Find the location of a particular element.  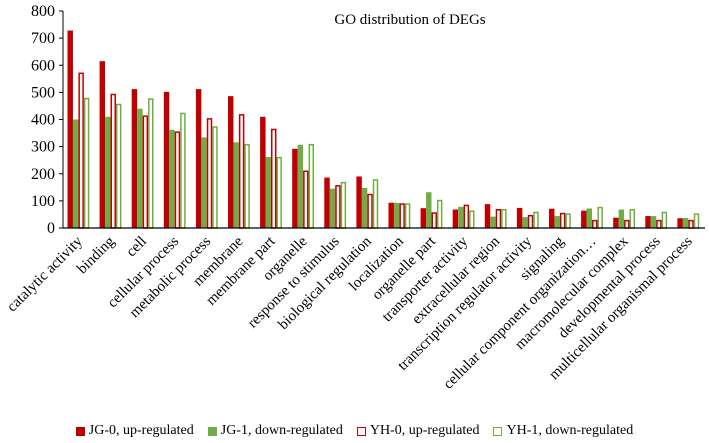

y-tick-label: 500 is located at coordinates (43, 92).